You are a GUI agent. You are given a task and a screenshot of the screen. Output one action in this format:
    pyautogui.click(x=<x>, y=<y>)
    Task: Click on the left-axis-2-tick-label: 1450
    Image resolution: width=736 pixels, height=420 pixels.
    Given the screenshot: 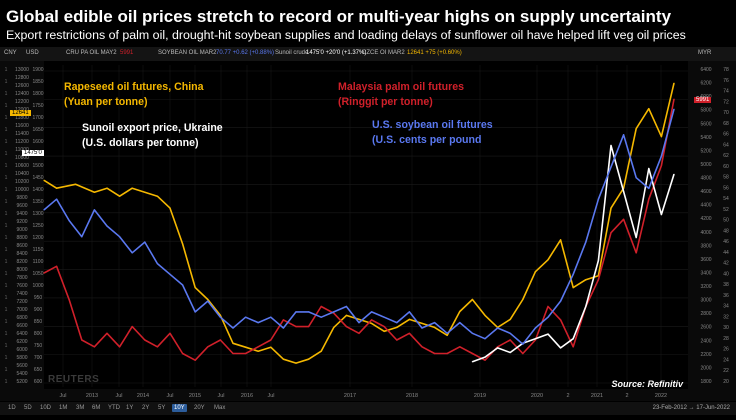 What is the action you would take?
    pyautogui.click(x=37, y=178)
    